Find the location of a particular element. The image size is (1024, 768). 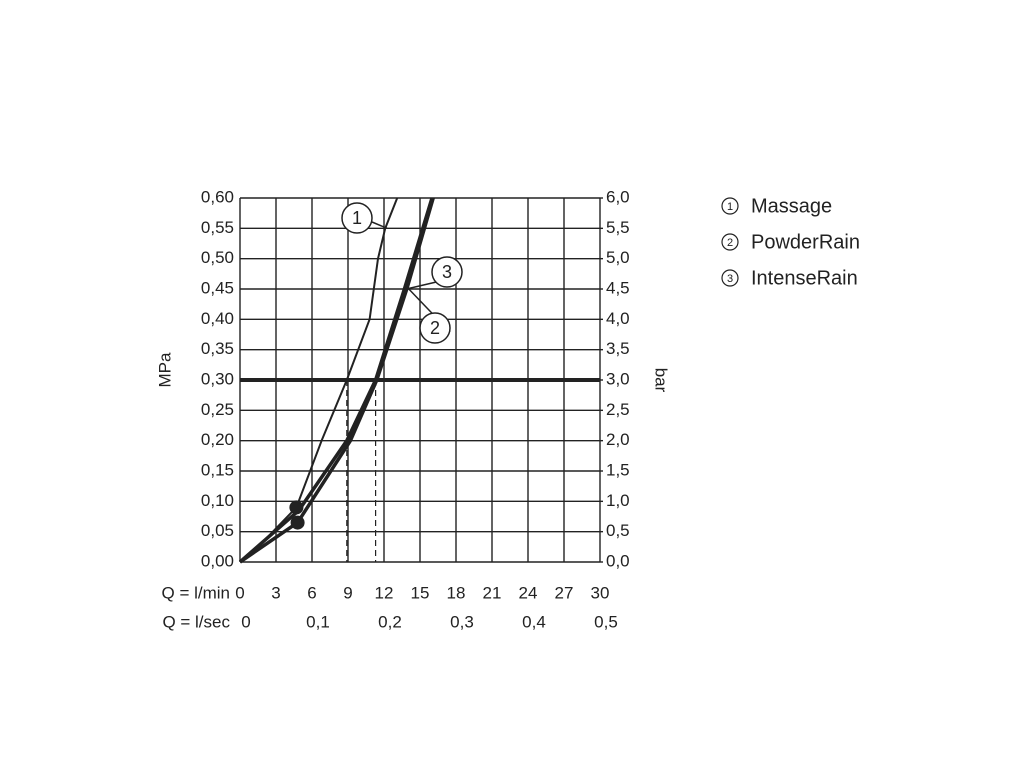

legend-number: 2 is located at coordinates (730, 243).